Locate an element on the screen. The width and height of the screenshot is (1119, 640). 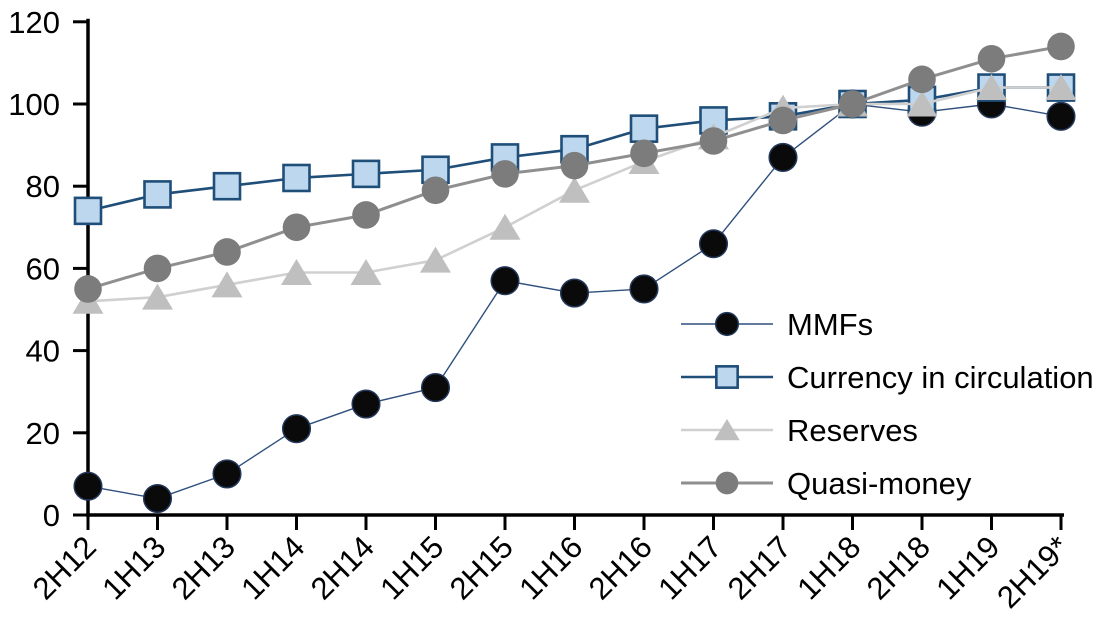
y-axis-tick-label: 20 is located at coordinates (43, 433).